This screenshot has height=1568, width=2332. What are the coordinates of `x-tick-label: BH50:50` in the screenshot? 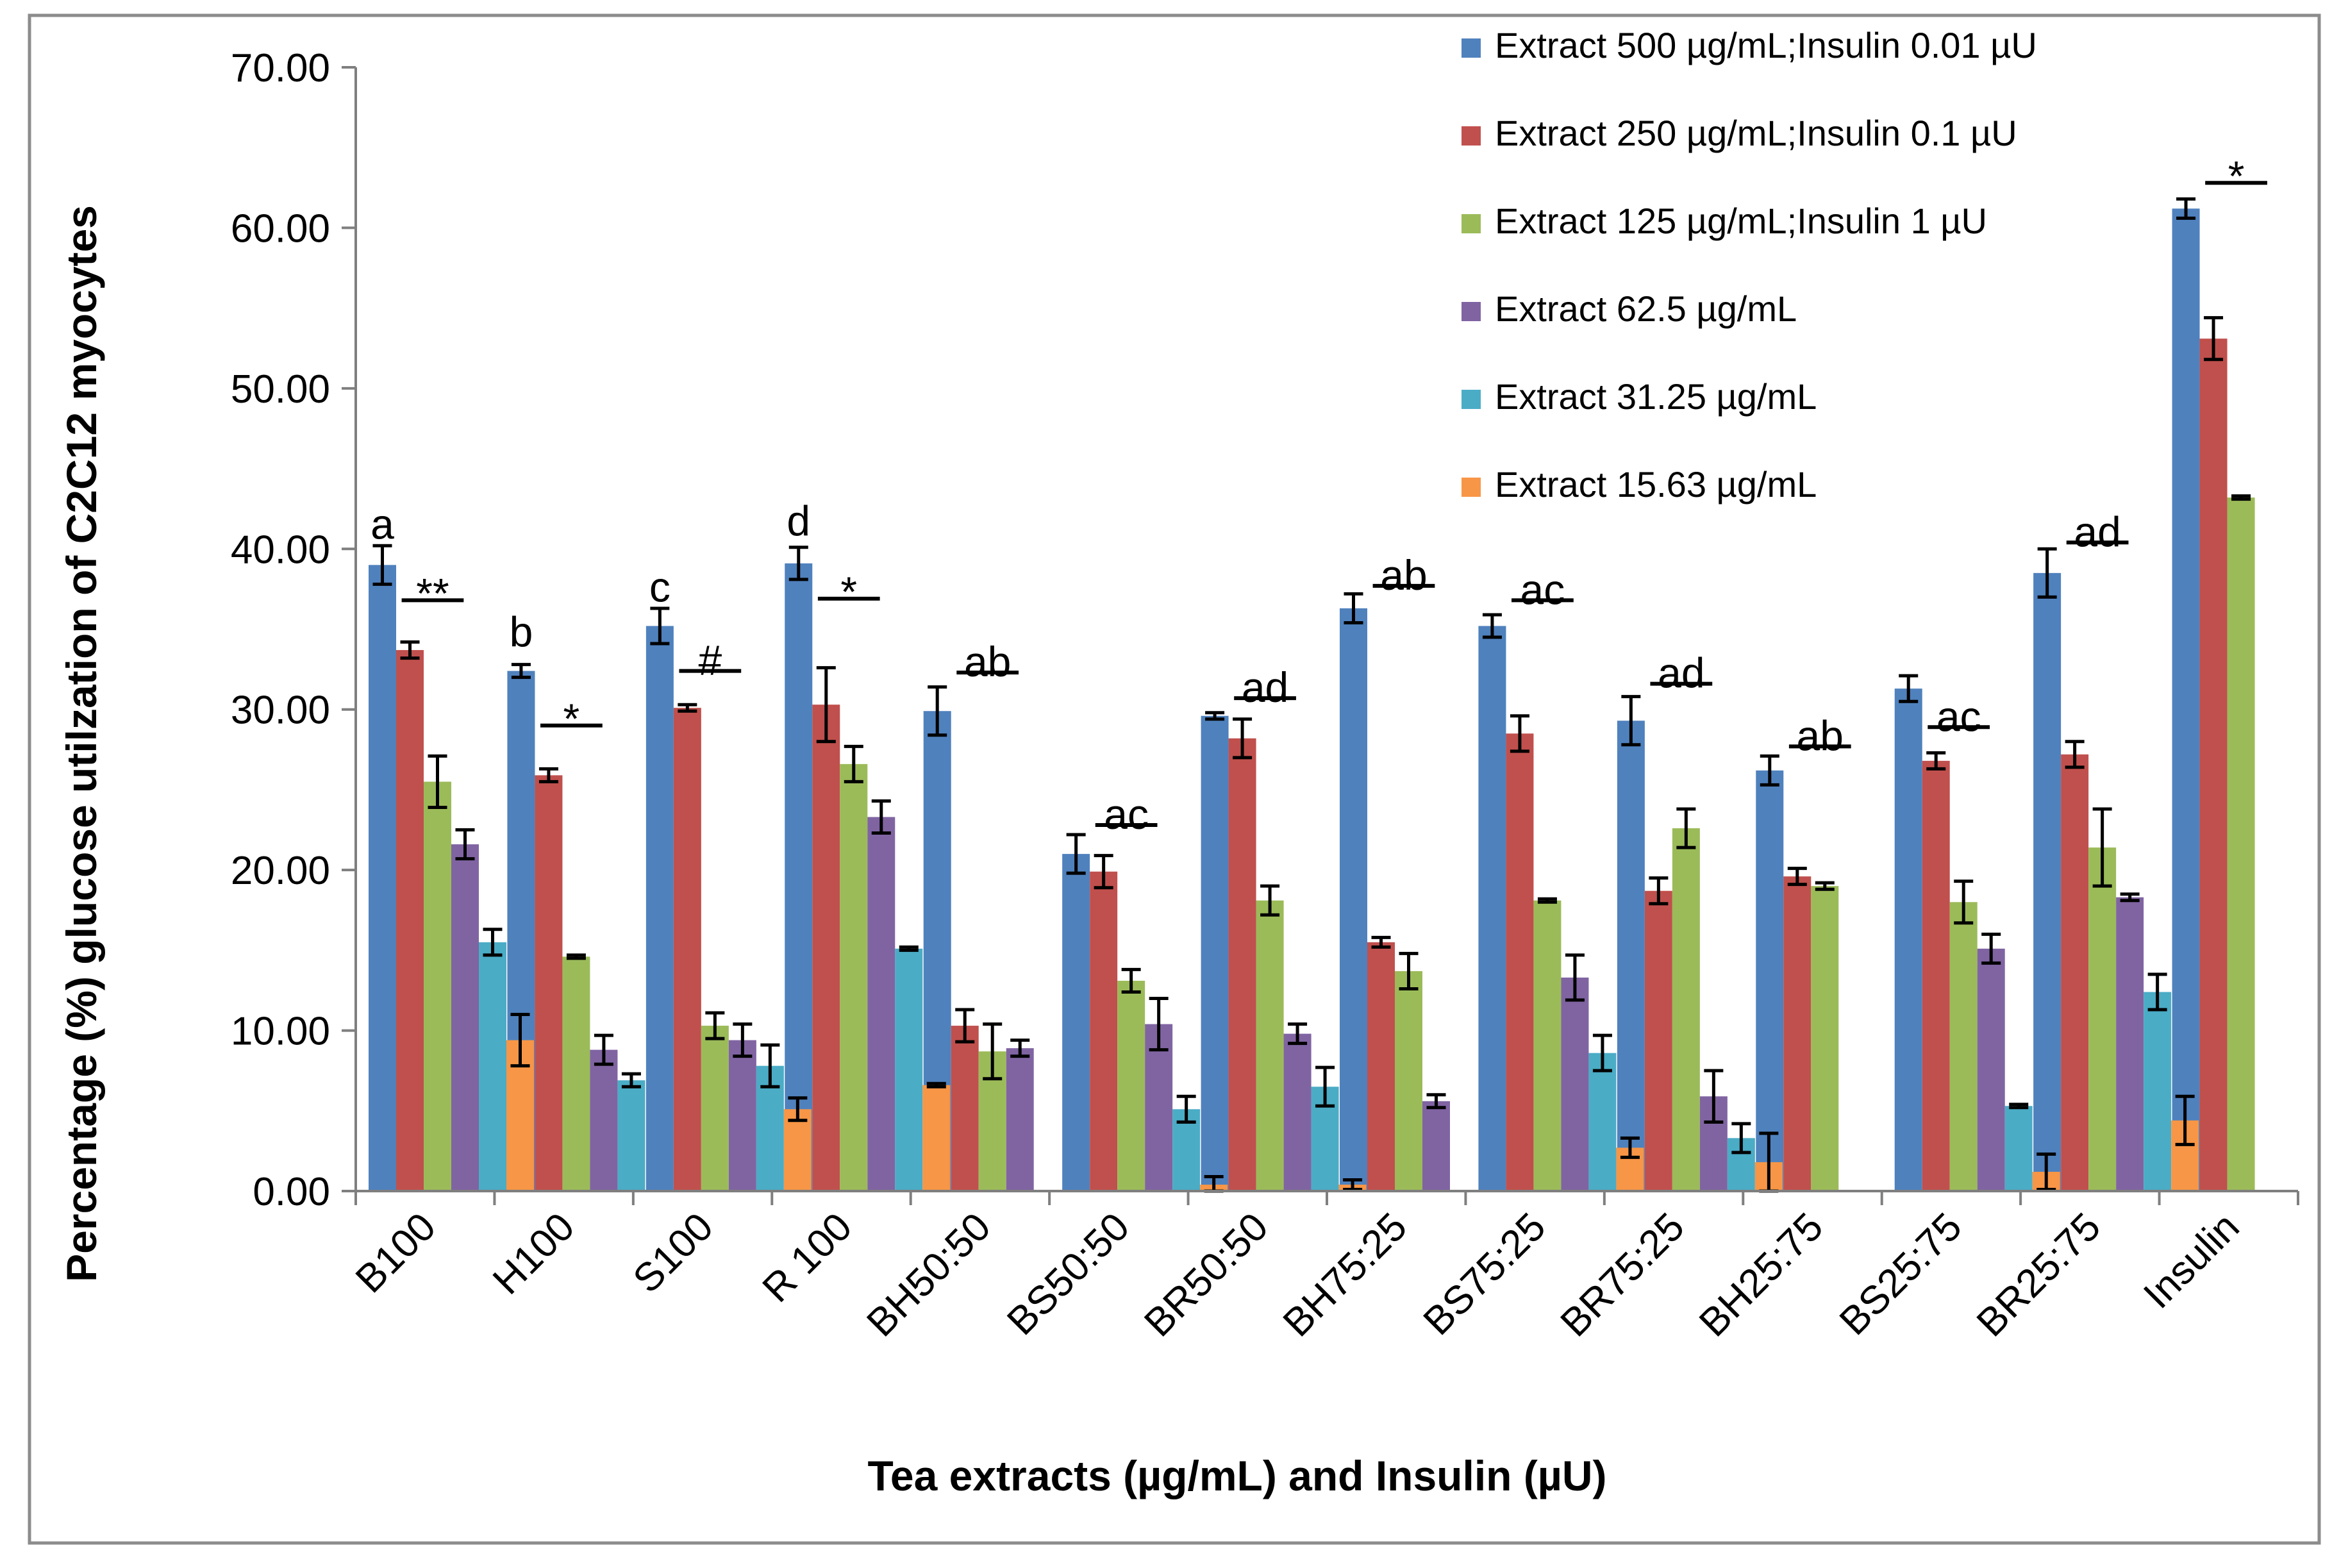 It's located at (928, 1275).